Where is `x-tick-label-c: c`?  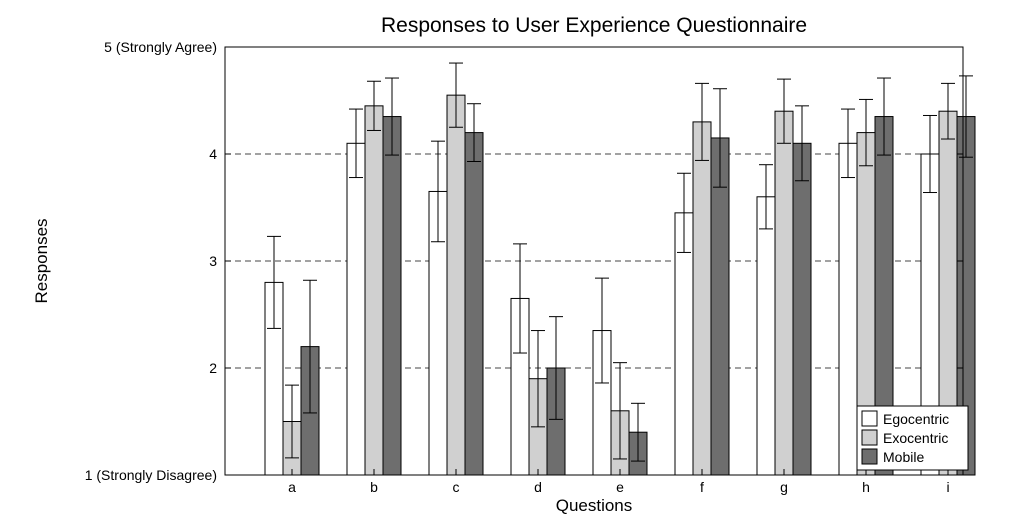
x-tick-label-c: c is located at coordinates (456, 487).